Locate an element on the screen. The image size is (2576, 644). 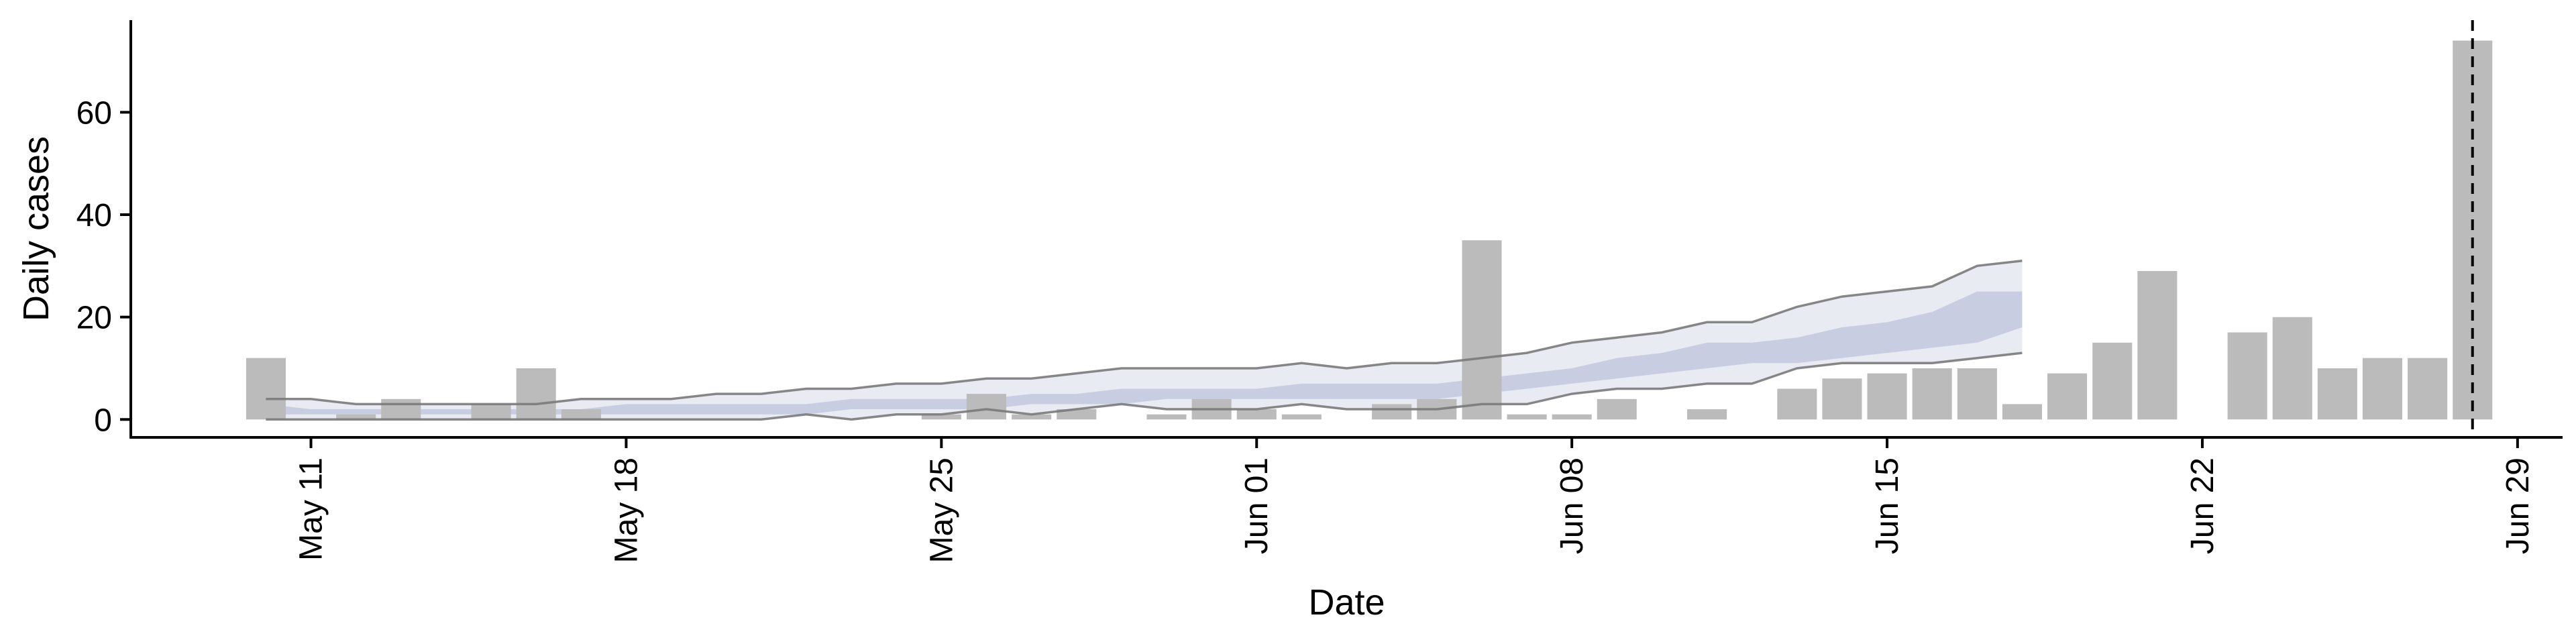
nowcast-lower-line is located at coordinates (1144, 386).